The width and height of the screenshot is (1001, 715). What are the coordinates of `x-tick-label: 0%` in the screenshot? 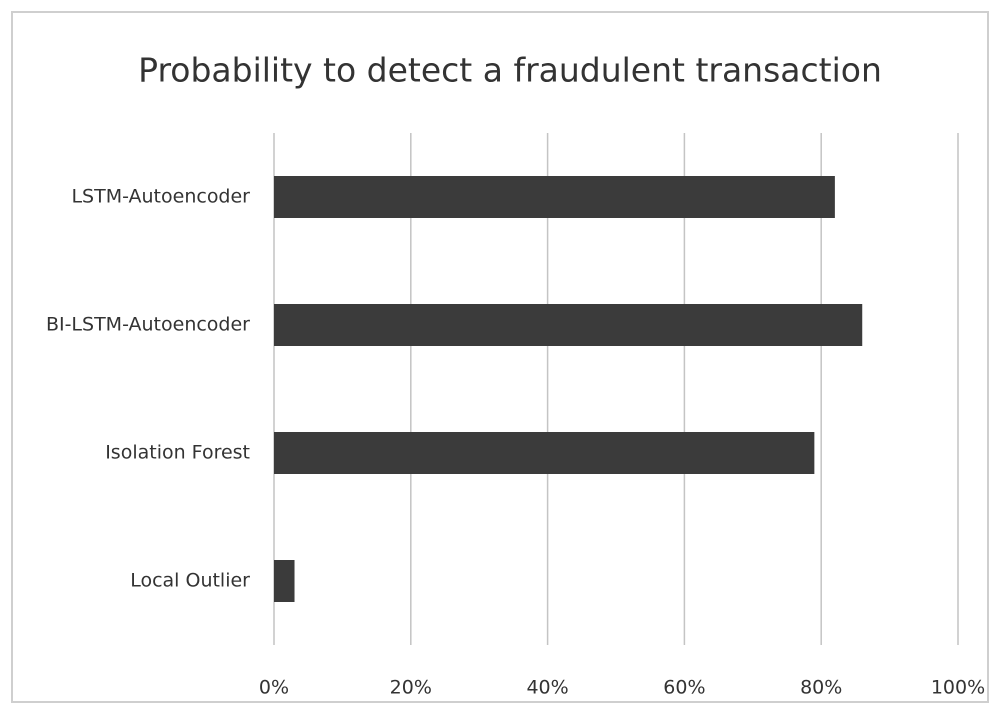 It's located at (274, 688).